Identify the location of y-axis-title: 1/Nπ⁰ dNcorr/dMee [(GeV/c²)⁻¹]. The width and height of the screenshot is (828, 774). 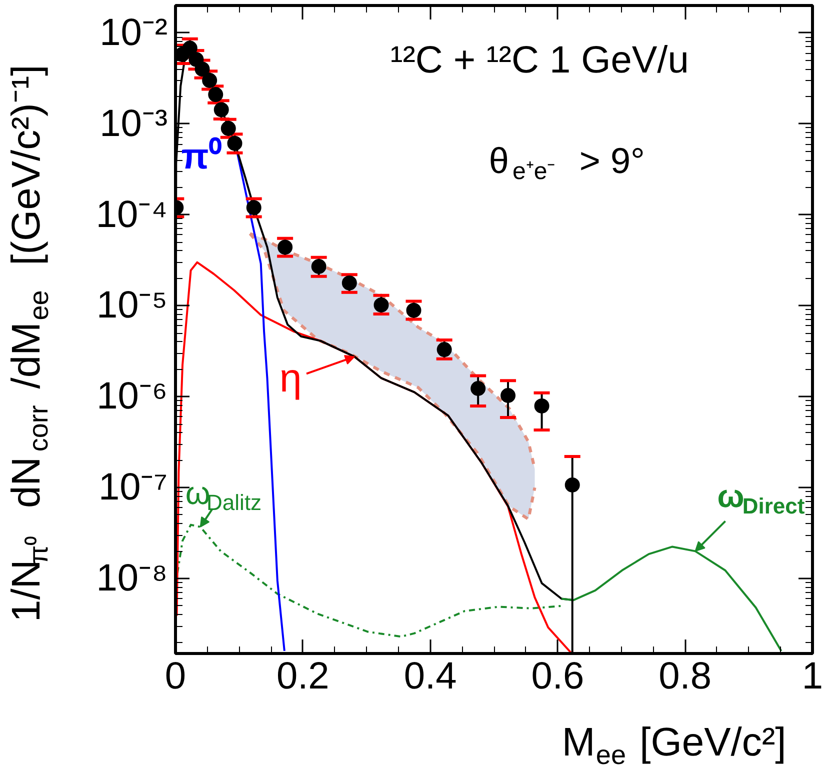
(29, 343).